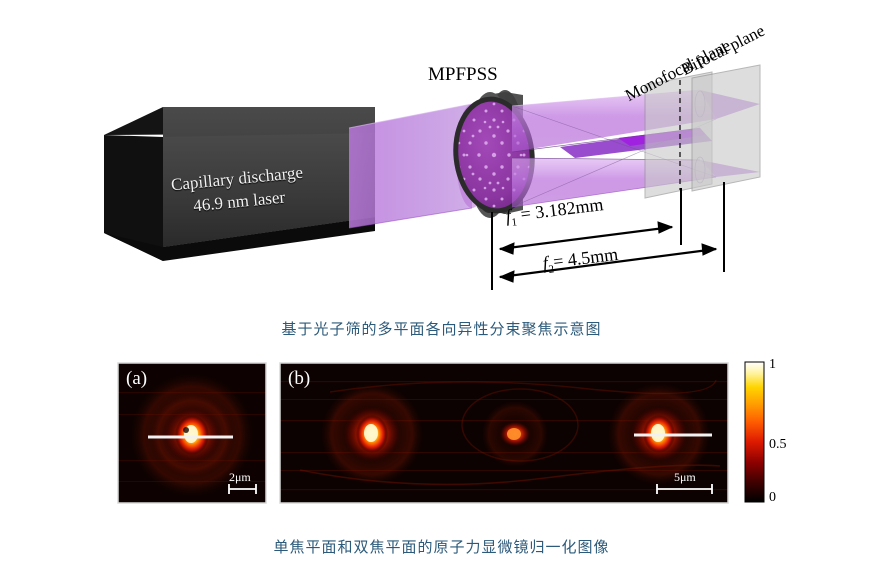  I want to click on colorbar-tick-min: 0, so click(772, 497).